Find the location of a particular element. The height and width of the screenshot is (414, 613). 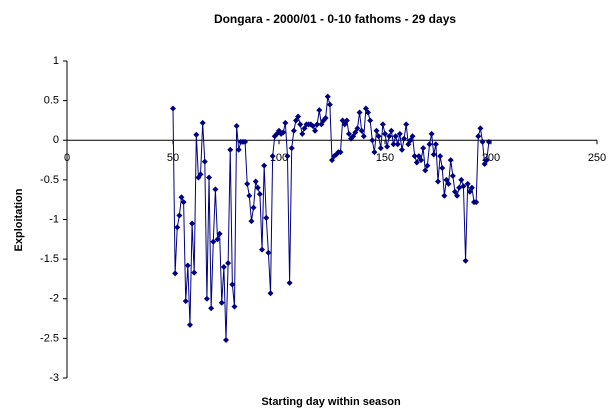

x-tick-label: 150 is located at coordinates (385, 158).